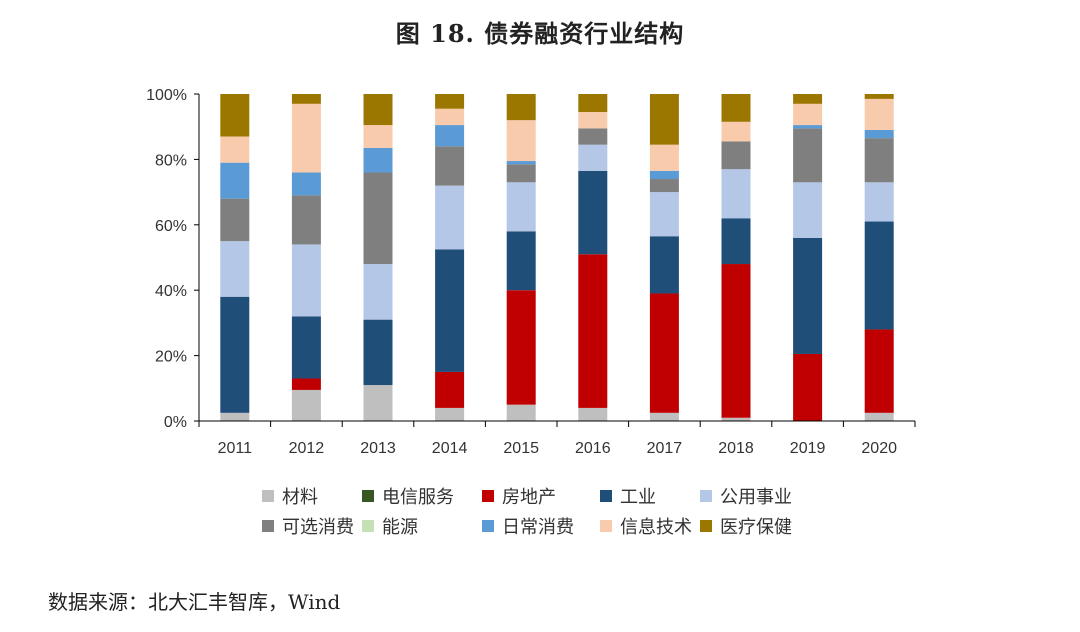 The height and width of the screenshot is (632, 1080). What do you see at coordinates (808, 448) in the screenshot?
I see `x-tick-label: 2019` at bounding box center [808, 448].